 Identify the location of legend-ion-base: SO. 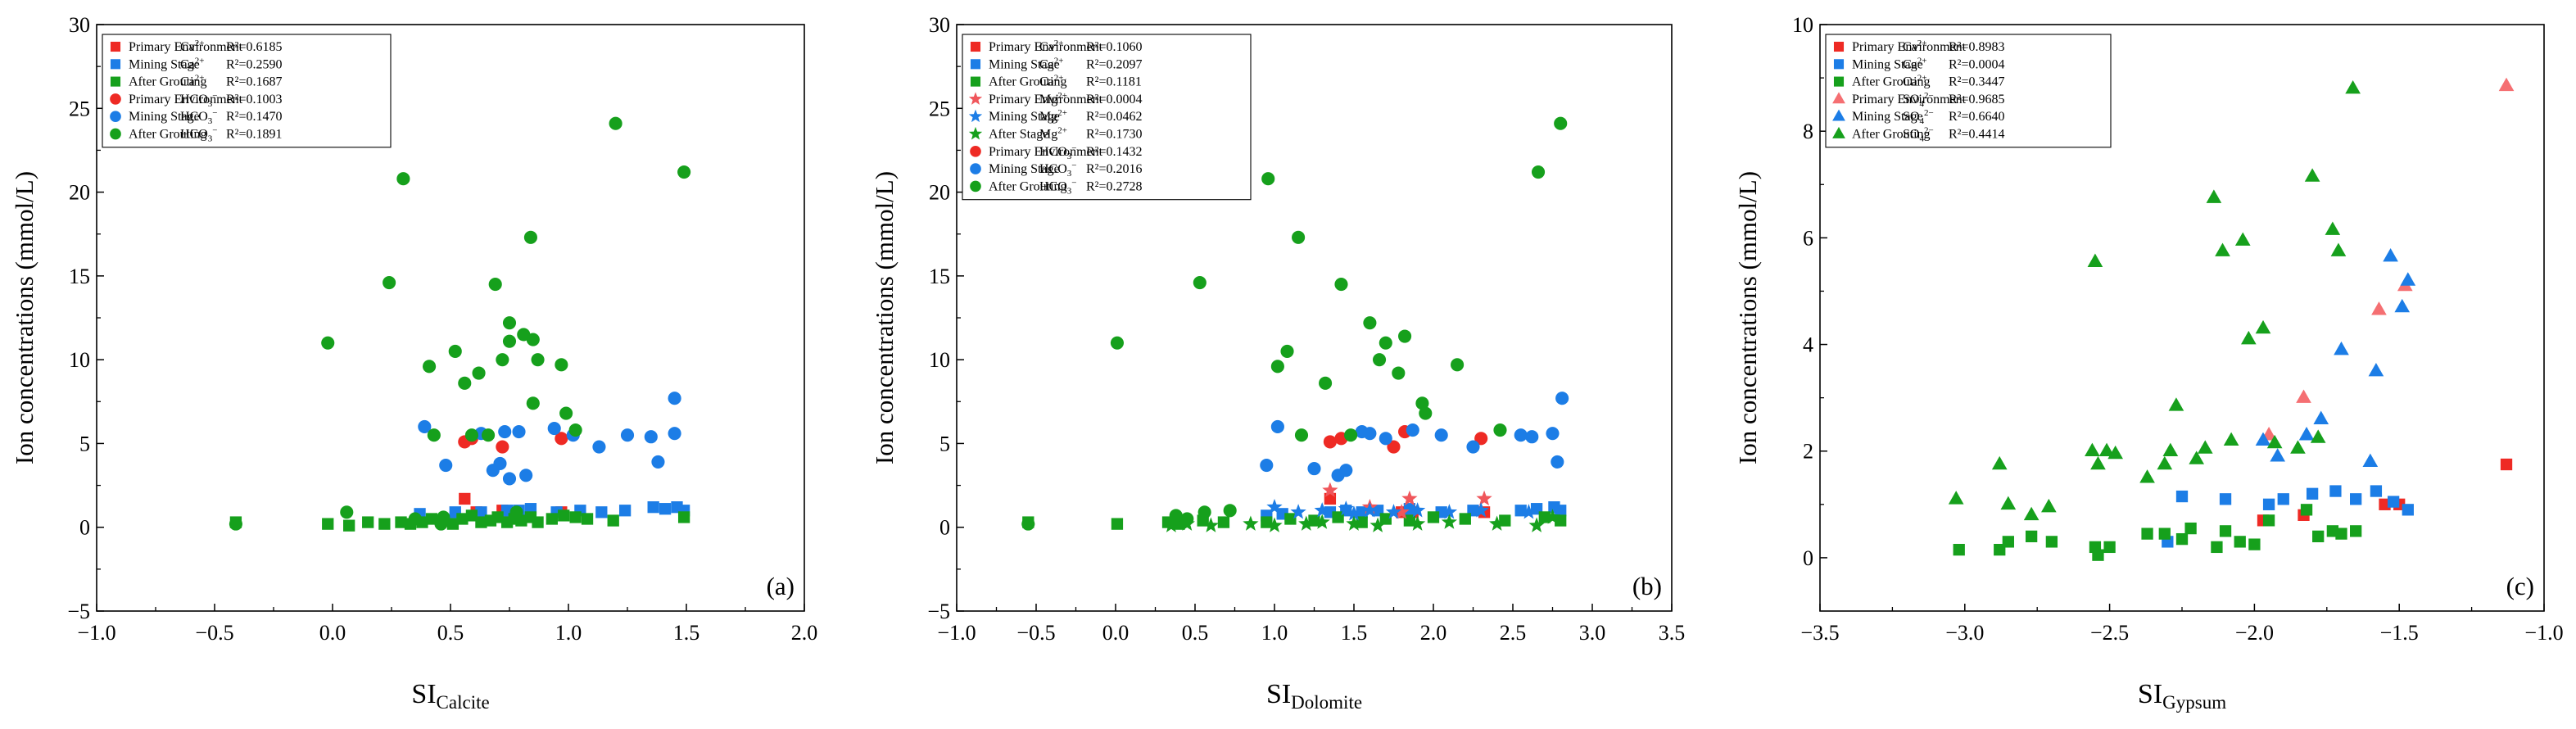
(1911, 117).